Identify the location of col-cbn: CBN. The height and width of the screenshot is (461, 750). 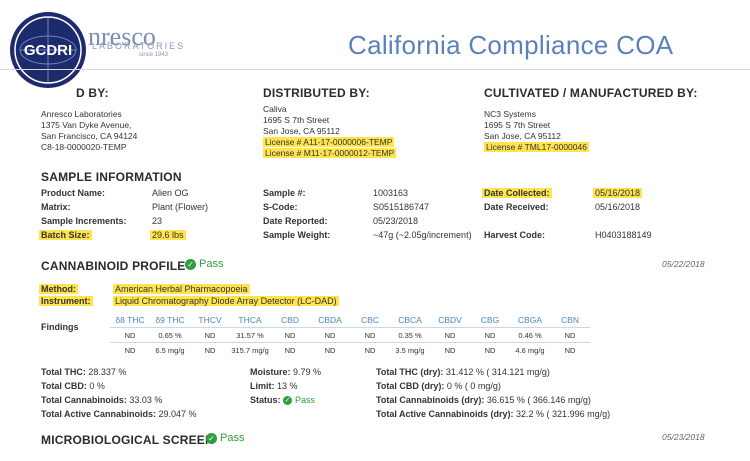
(570, 320).